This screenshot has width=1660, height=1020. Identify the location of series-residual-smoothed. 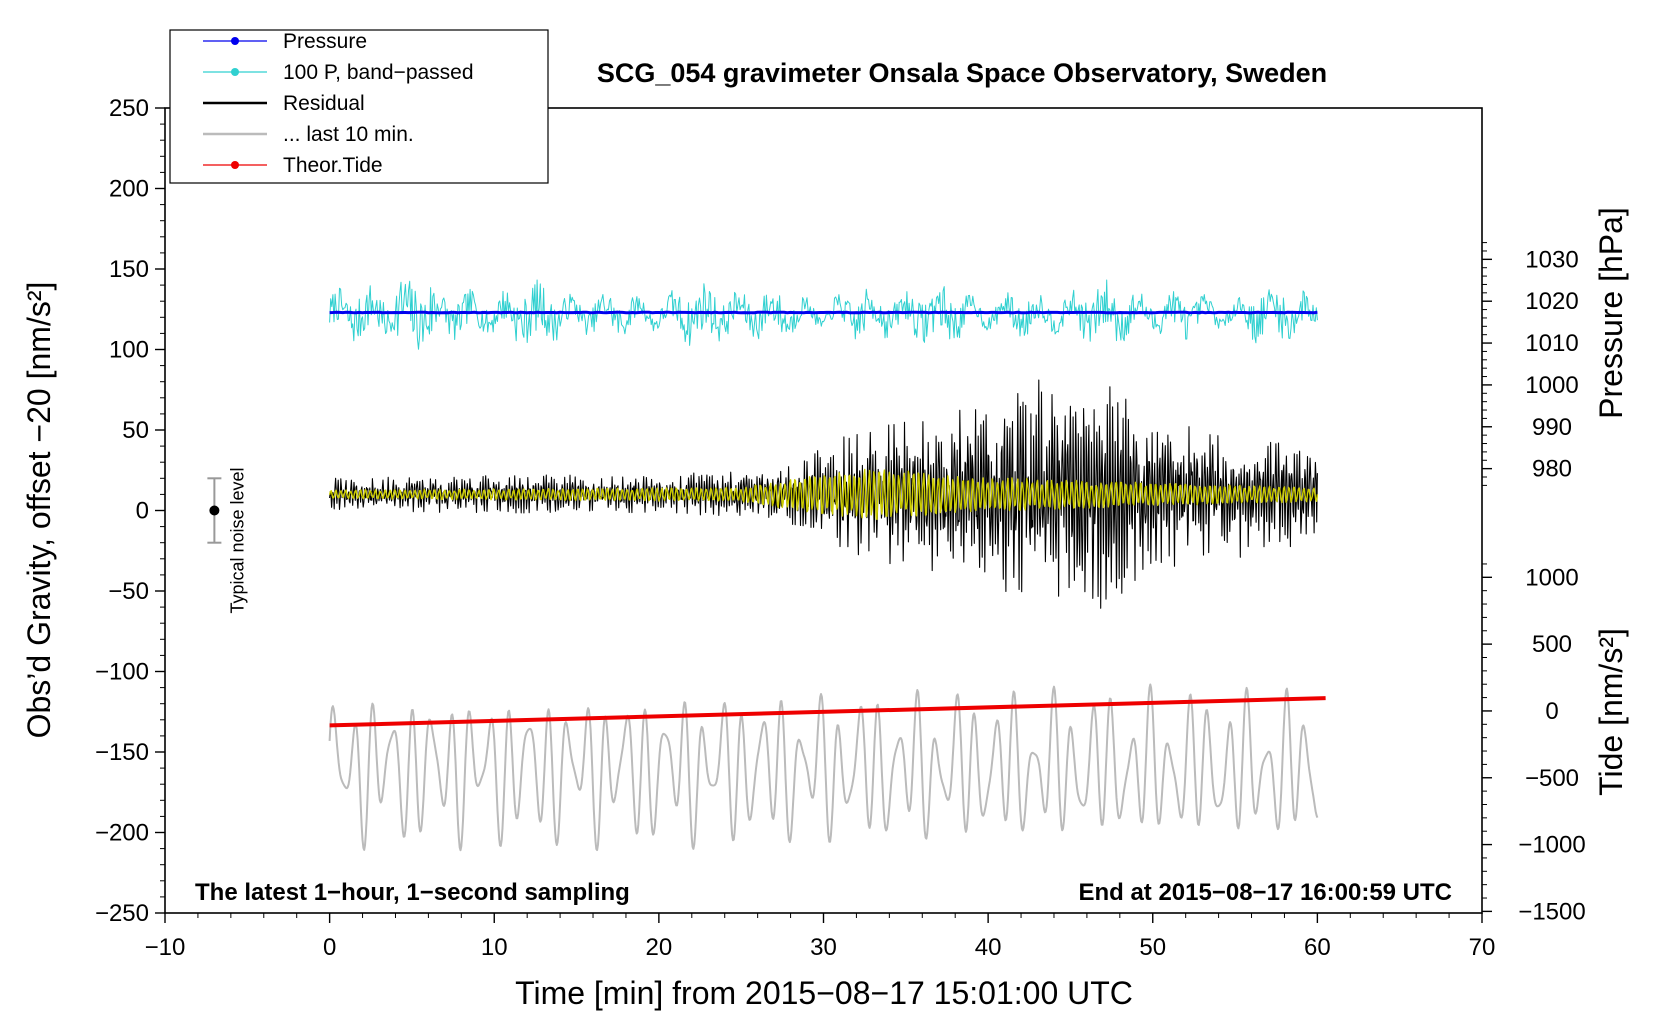
(823, 494).